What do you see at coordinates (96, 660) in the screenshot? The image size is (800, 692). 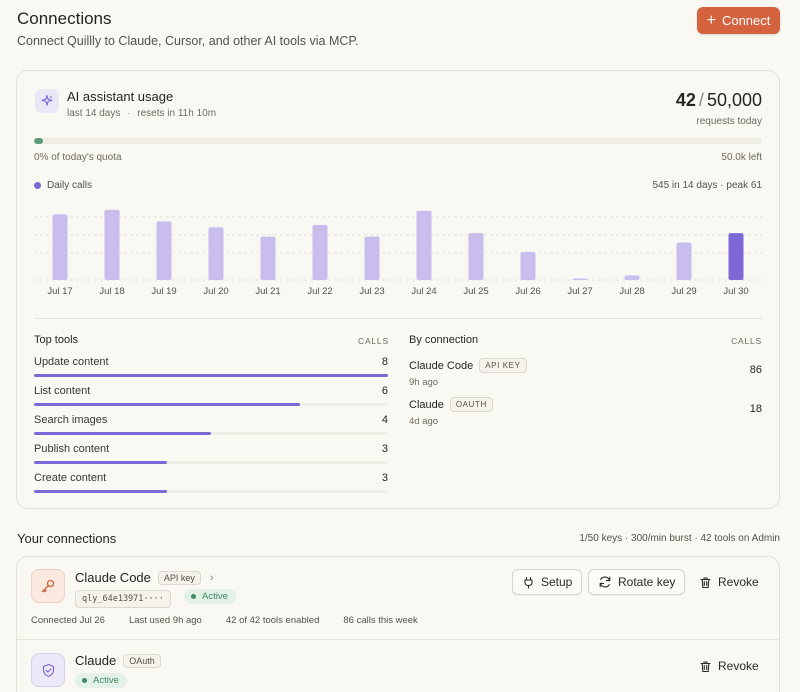 I see `connection-name: Claude` at bounding box center [96, 660].